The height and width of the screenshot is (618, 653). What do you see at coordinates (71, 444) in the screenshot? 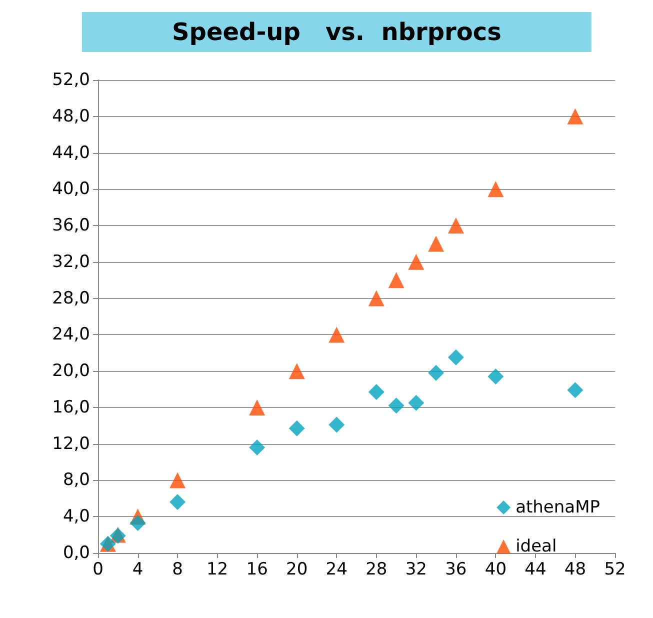
I see `y-tick-label: 12,0` at bounding box center [71, 444].